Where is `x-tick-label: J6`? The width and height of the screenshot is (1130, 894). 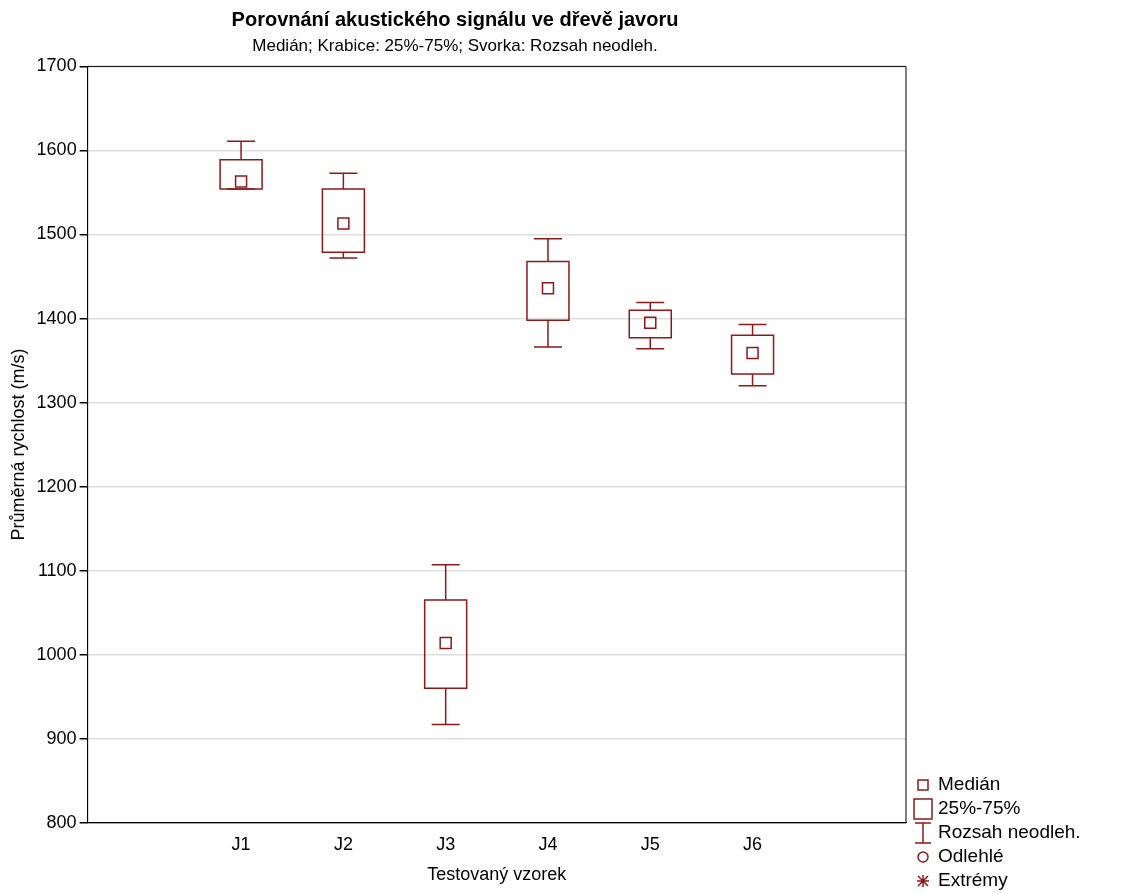
x-tick-label: J6 is located at coordinates (753, 843).